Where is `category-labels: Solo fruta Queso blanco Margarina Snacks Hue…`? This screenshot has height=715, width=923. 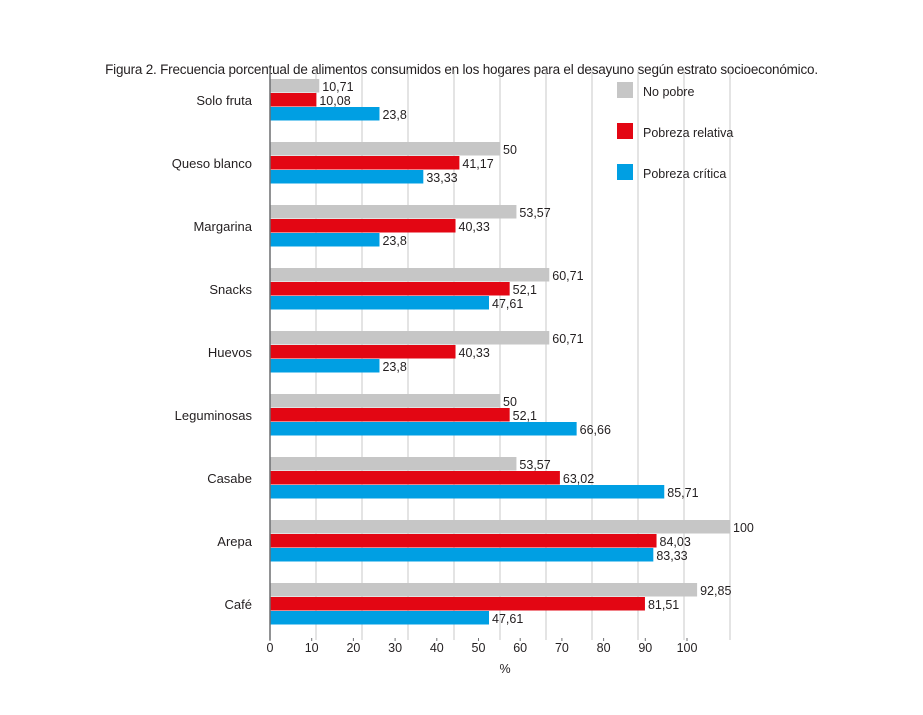
category-labels: Solo fruta Queso blanco Margarina Snacks Hue… is located at coordinates (212, 352).